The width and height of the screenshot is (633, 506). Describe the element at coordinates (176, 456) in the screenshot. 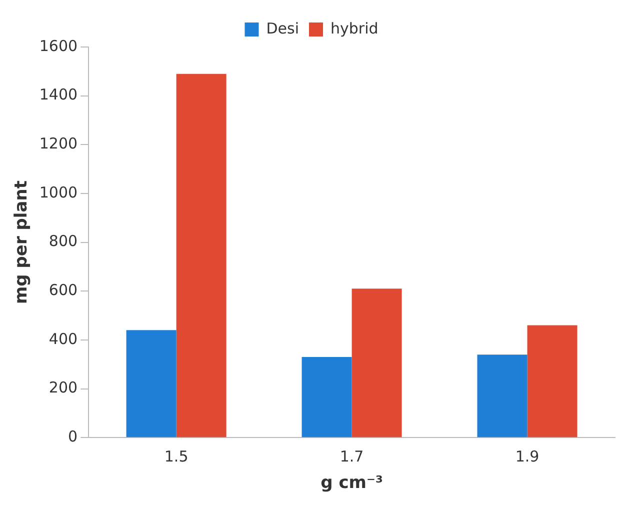

I see `x-tick-label: 1.5` at that location.